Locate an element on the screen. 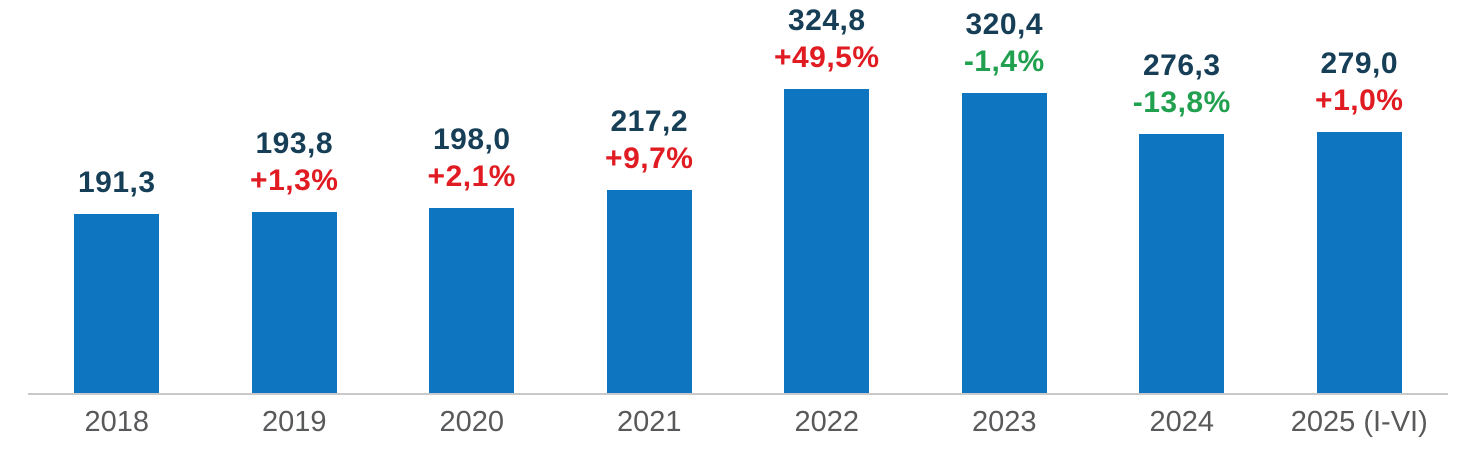  change-percent-label: -1,4% is located at coordinates (1004, 61).